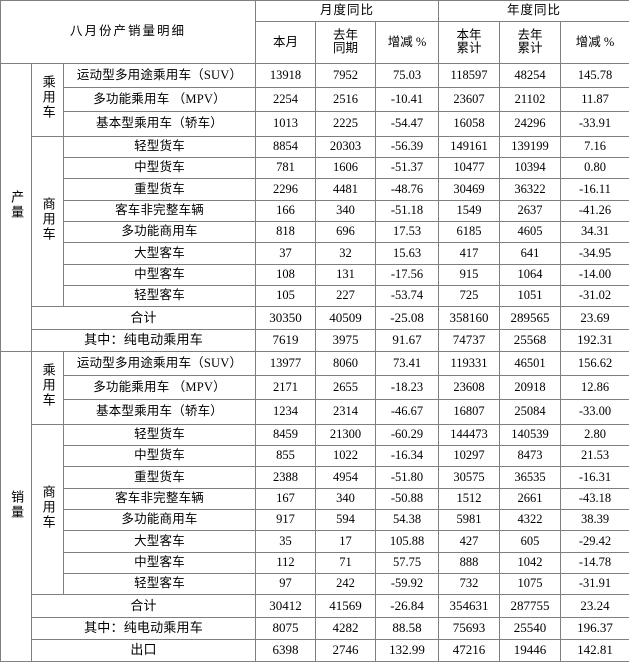 The height and width of the screenshot is (662, 629). What do you see at coordinates (530, 318) in the screenshot?
I see `cell-去年累计: 289565` at bounding box center [530, 318].